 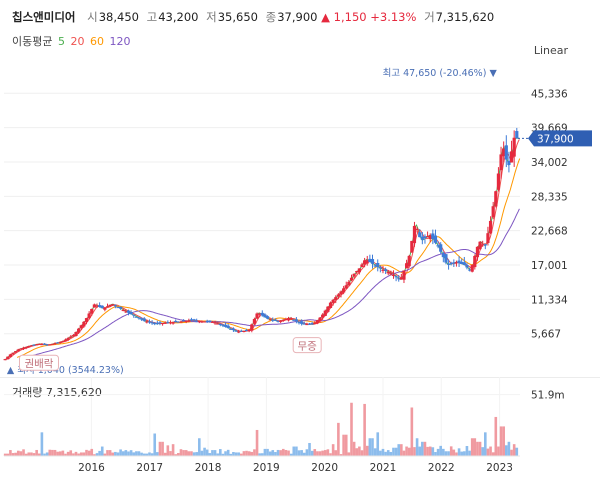 What do you see at coordinates (96, 41) in the screenshot?
I see `ma-60: 60` at bounding box center [96, 41].